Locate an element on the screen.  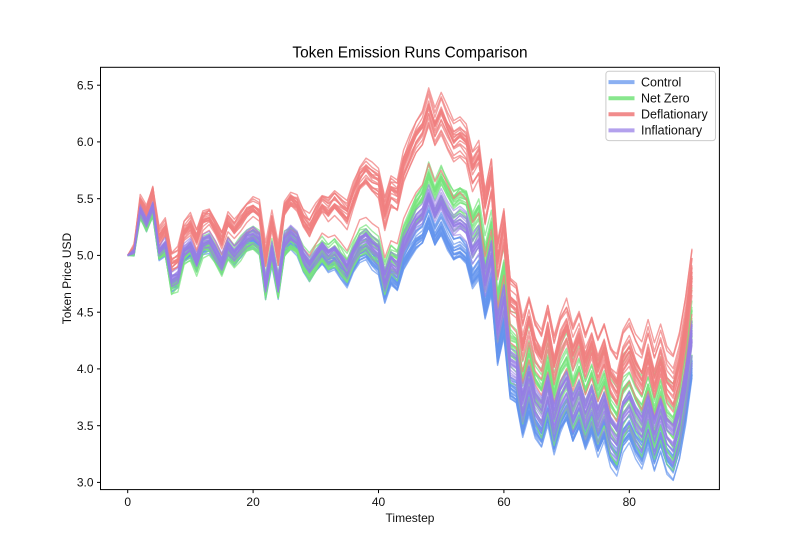
svg-text: Token Price USD is located at coordinates (67, 278).